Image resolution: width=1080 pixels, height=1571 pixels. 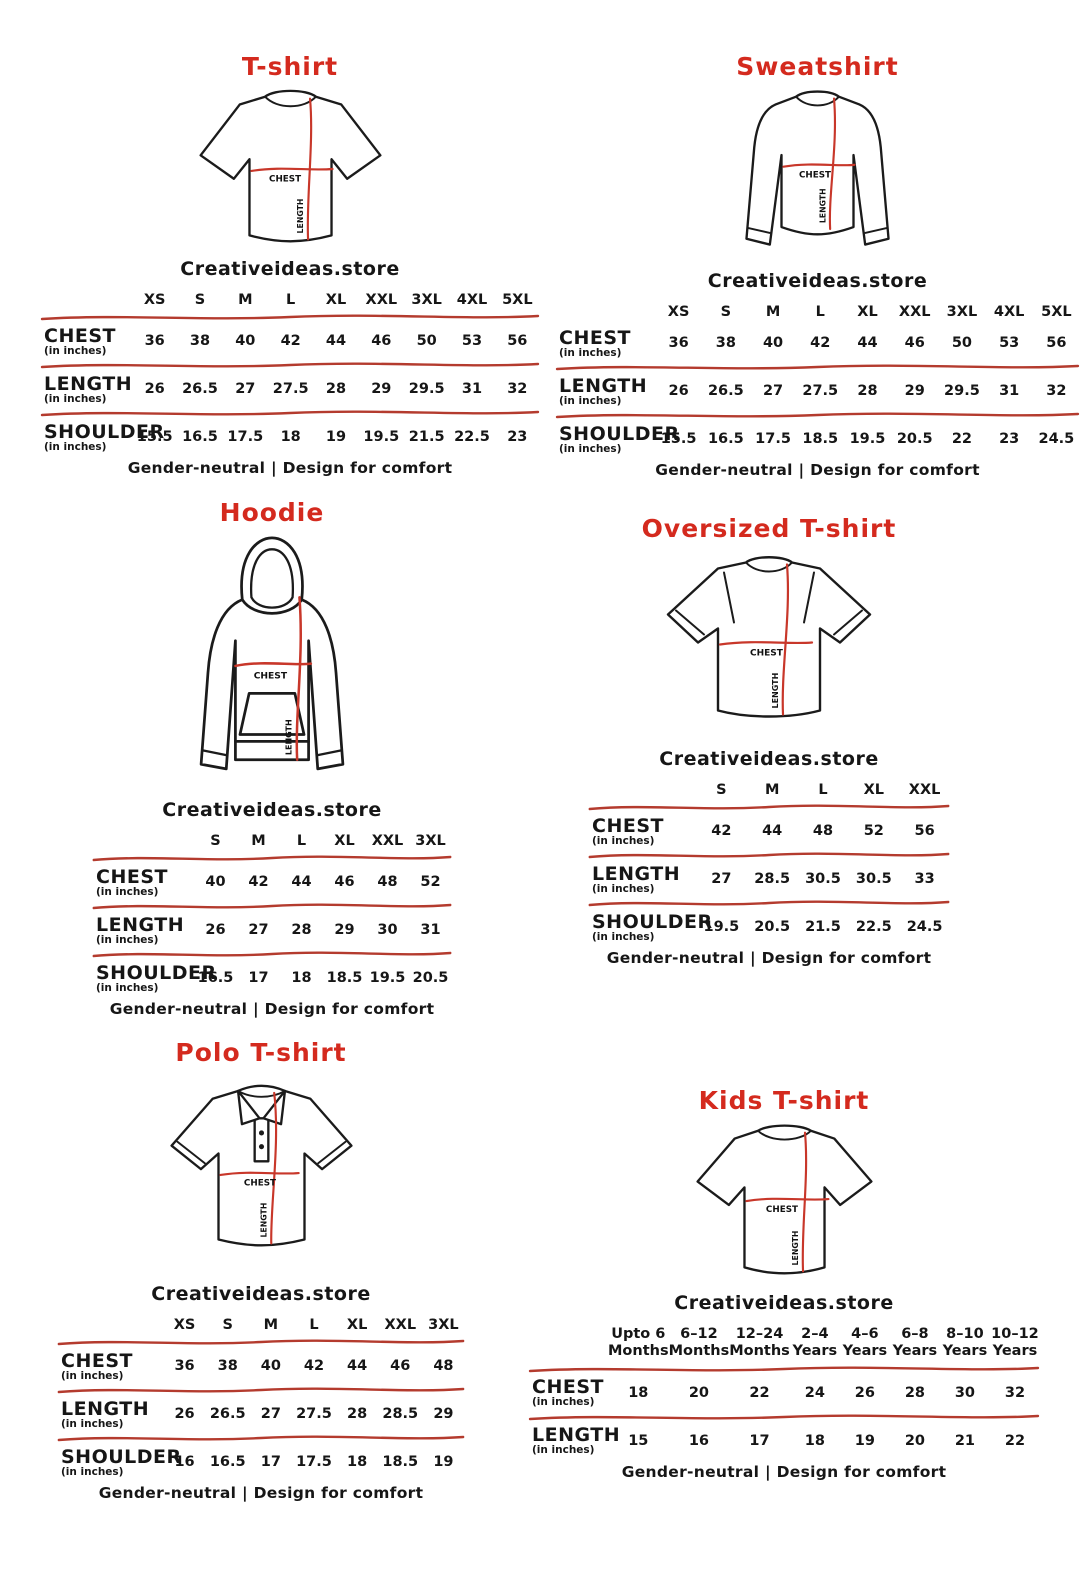 I want to click on measure-value: 50, so click(x=962, y=343).